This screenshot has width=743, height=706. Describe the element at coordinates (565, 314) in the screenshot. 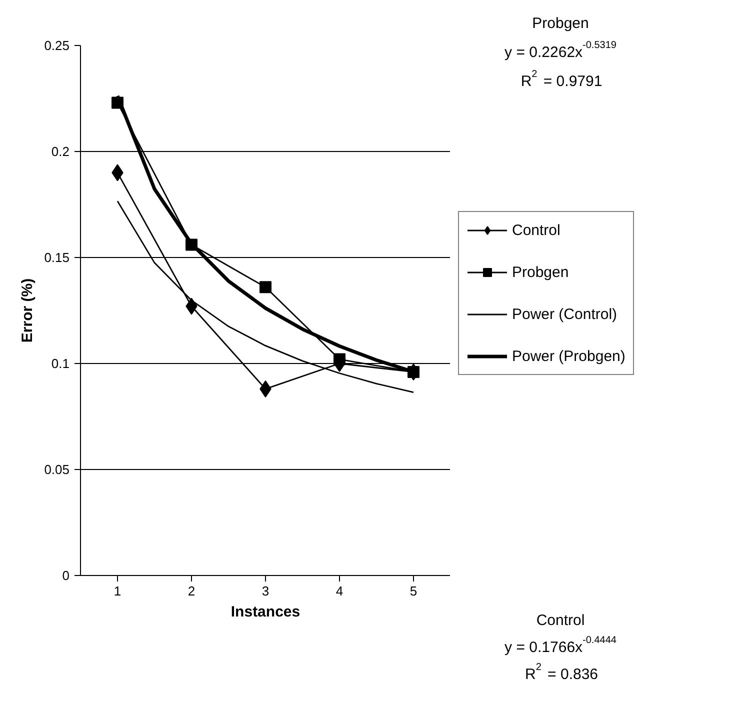

I see `legend-label: Power (Control)` at that location.